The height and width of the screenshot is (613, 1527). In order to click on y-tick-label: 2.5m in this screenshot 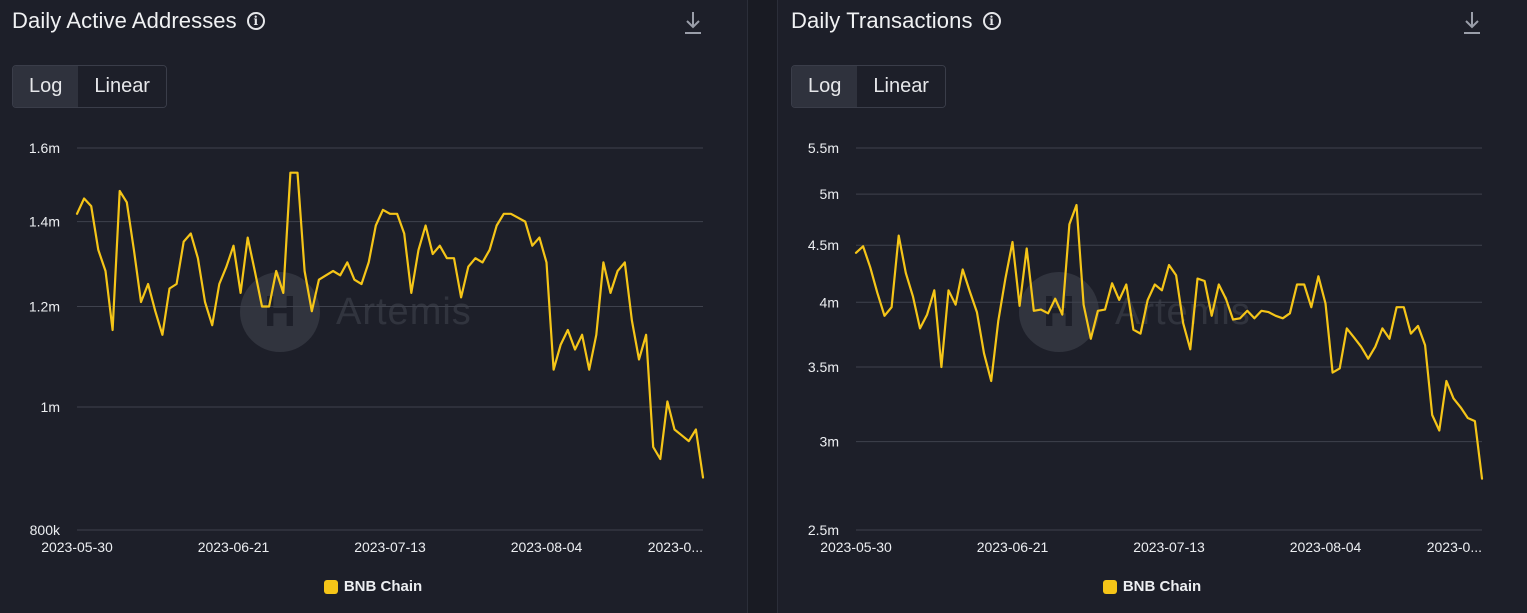, I will do `click(823, 530)`.